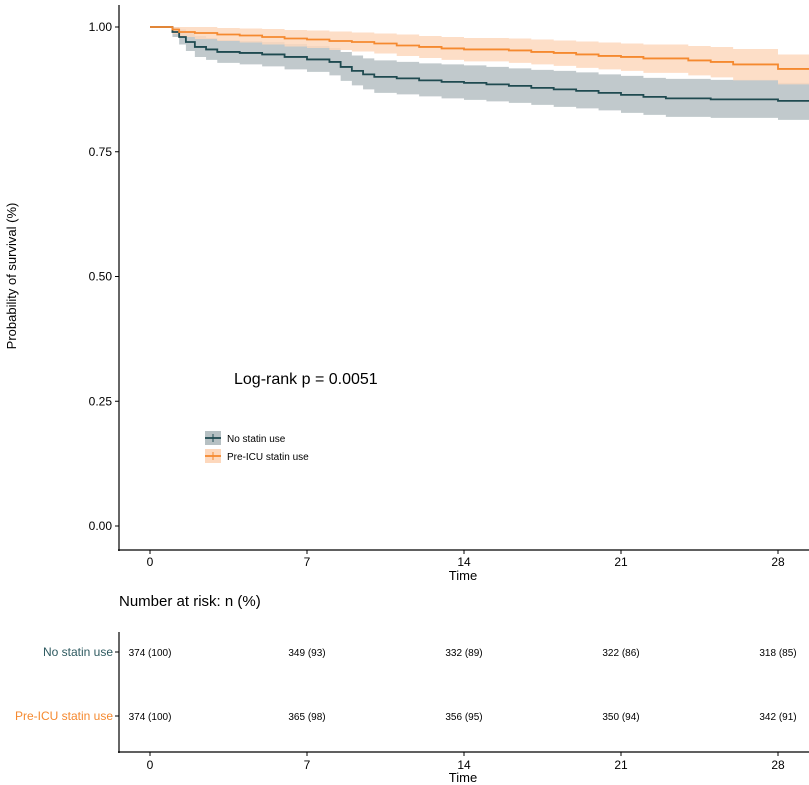  What do you see at coordinates (621, 562) in the screenshot?
I see `x-tick-label: 21` at bounding box center [621, 562].